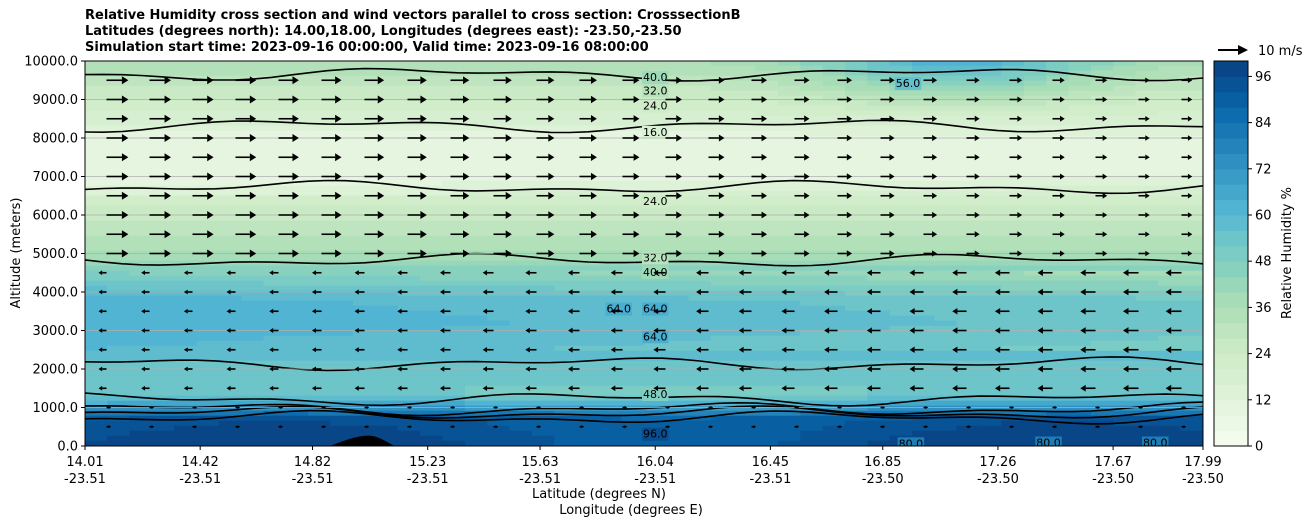 This screenshot has width=1304, height=526. What do you see at coordinates (200, 479) in the screenshot?
I see `x-tick-label-lon: -23.51` at bounding box center [200, 479].